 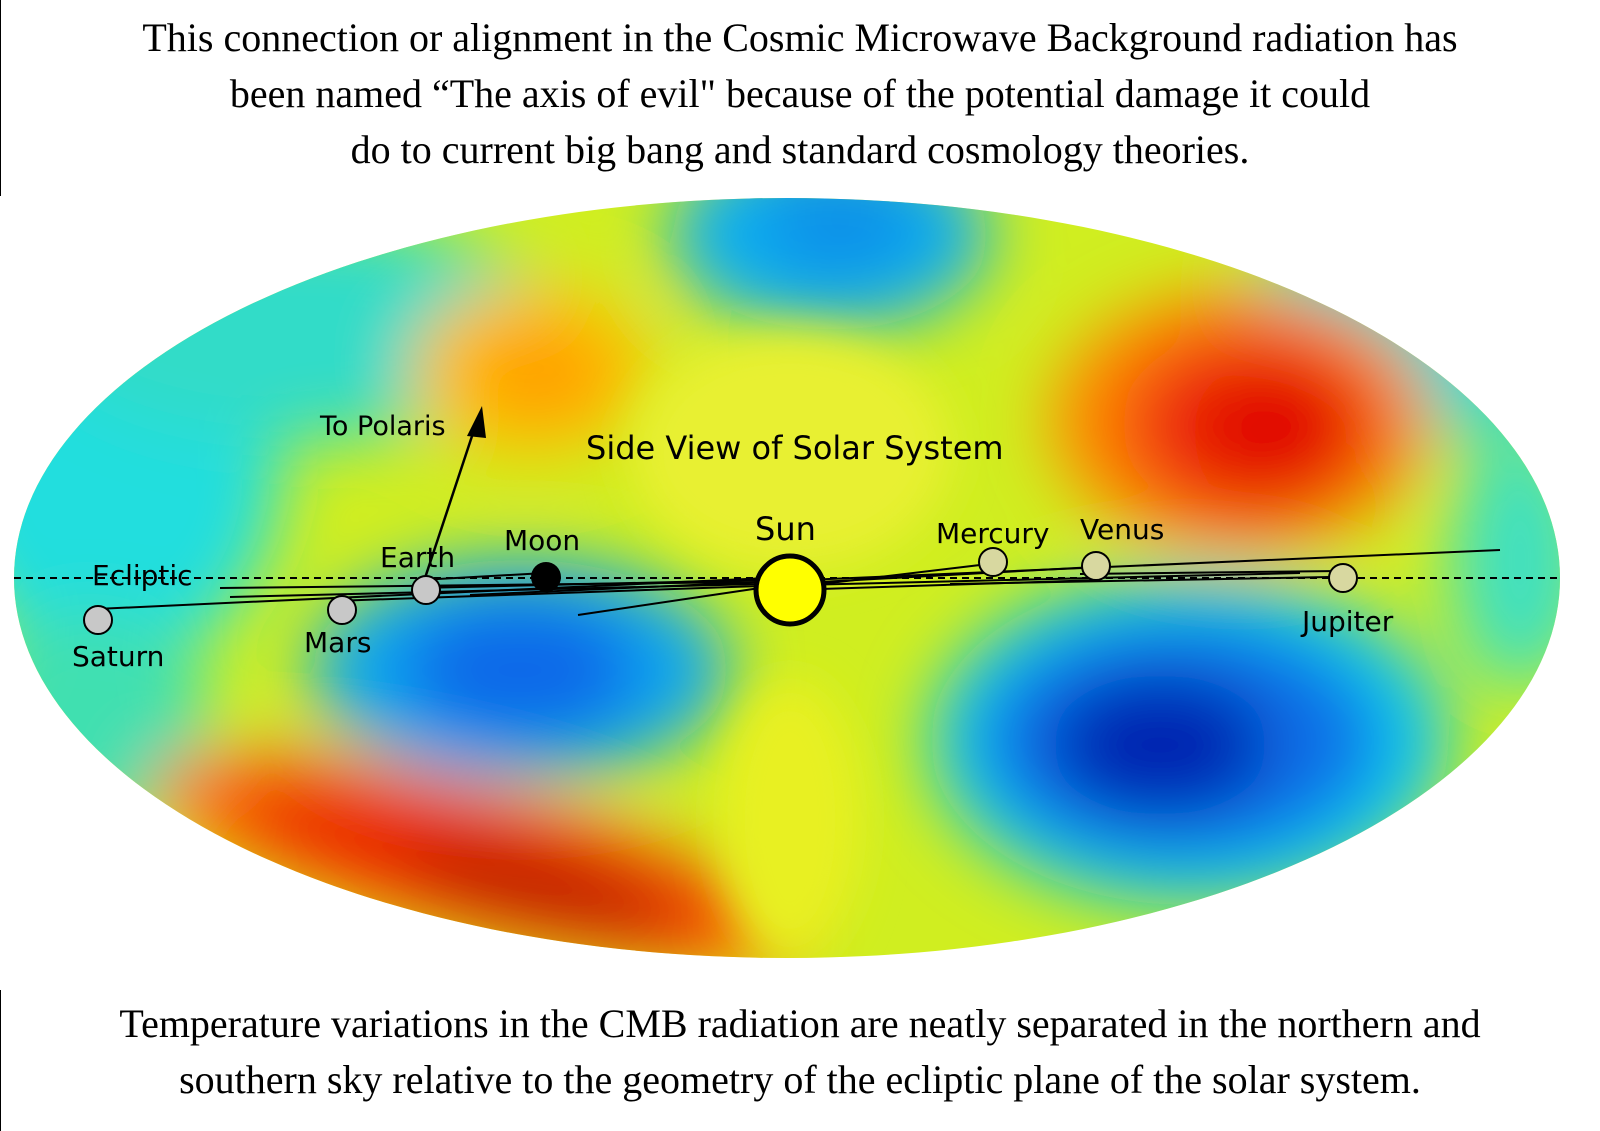 I want to click on saturn-label: Saturn, so click(x=118, y=656).